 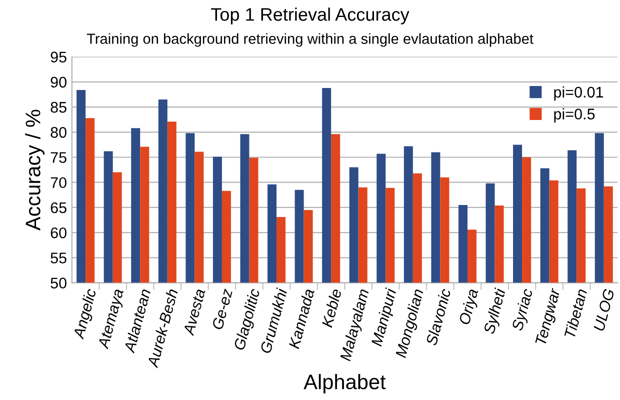 I want to click on x-tick-label: Sylheti, so click(x=496, y=311).